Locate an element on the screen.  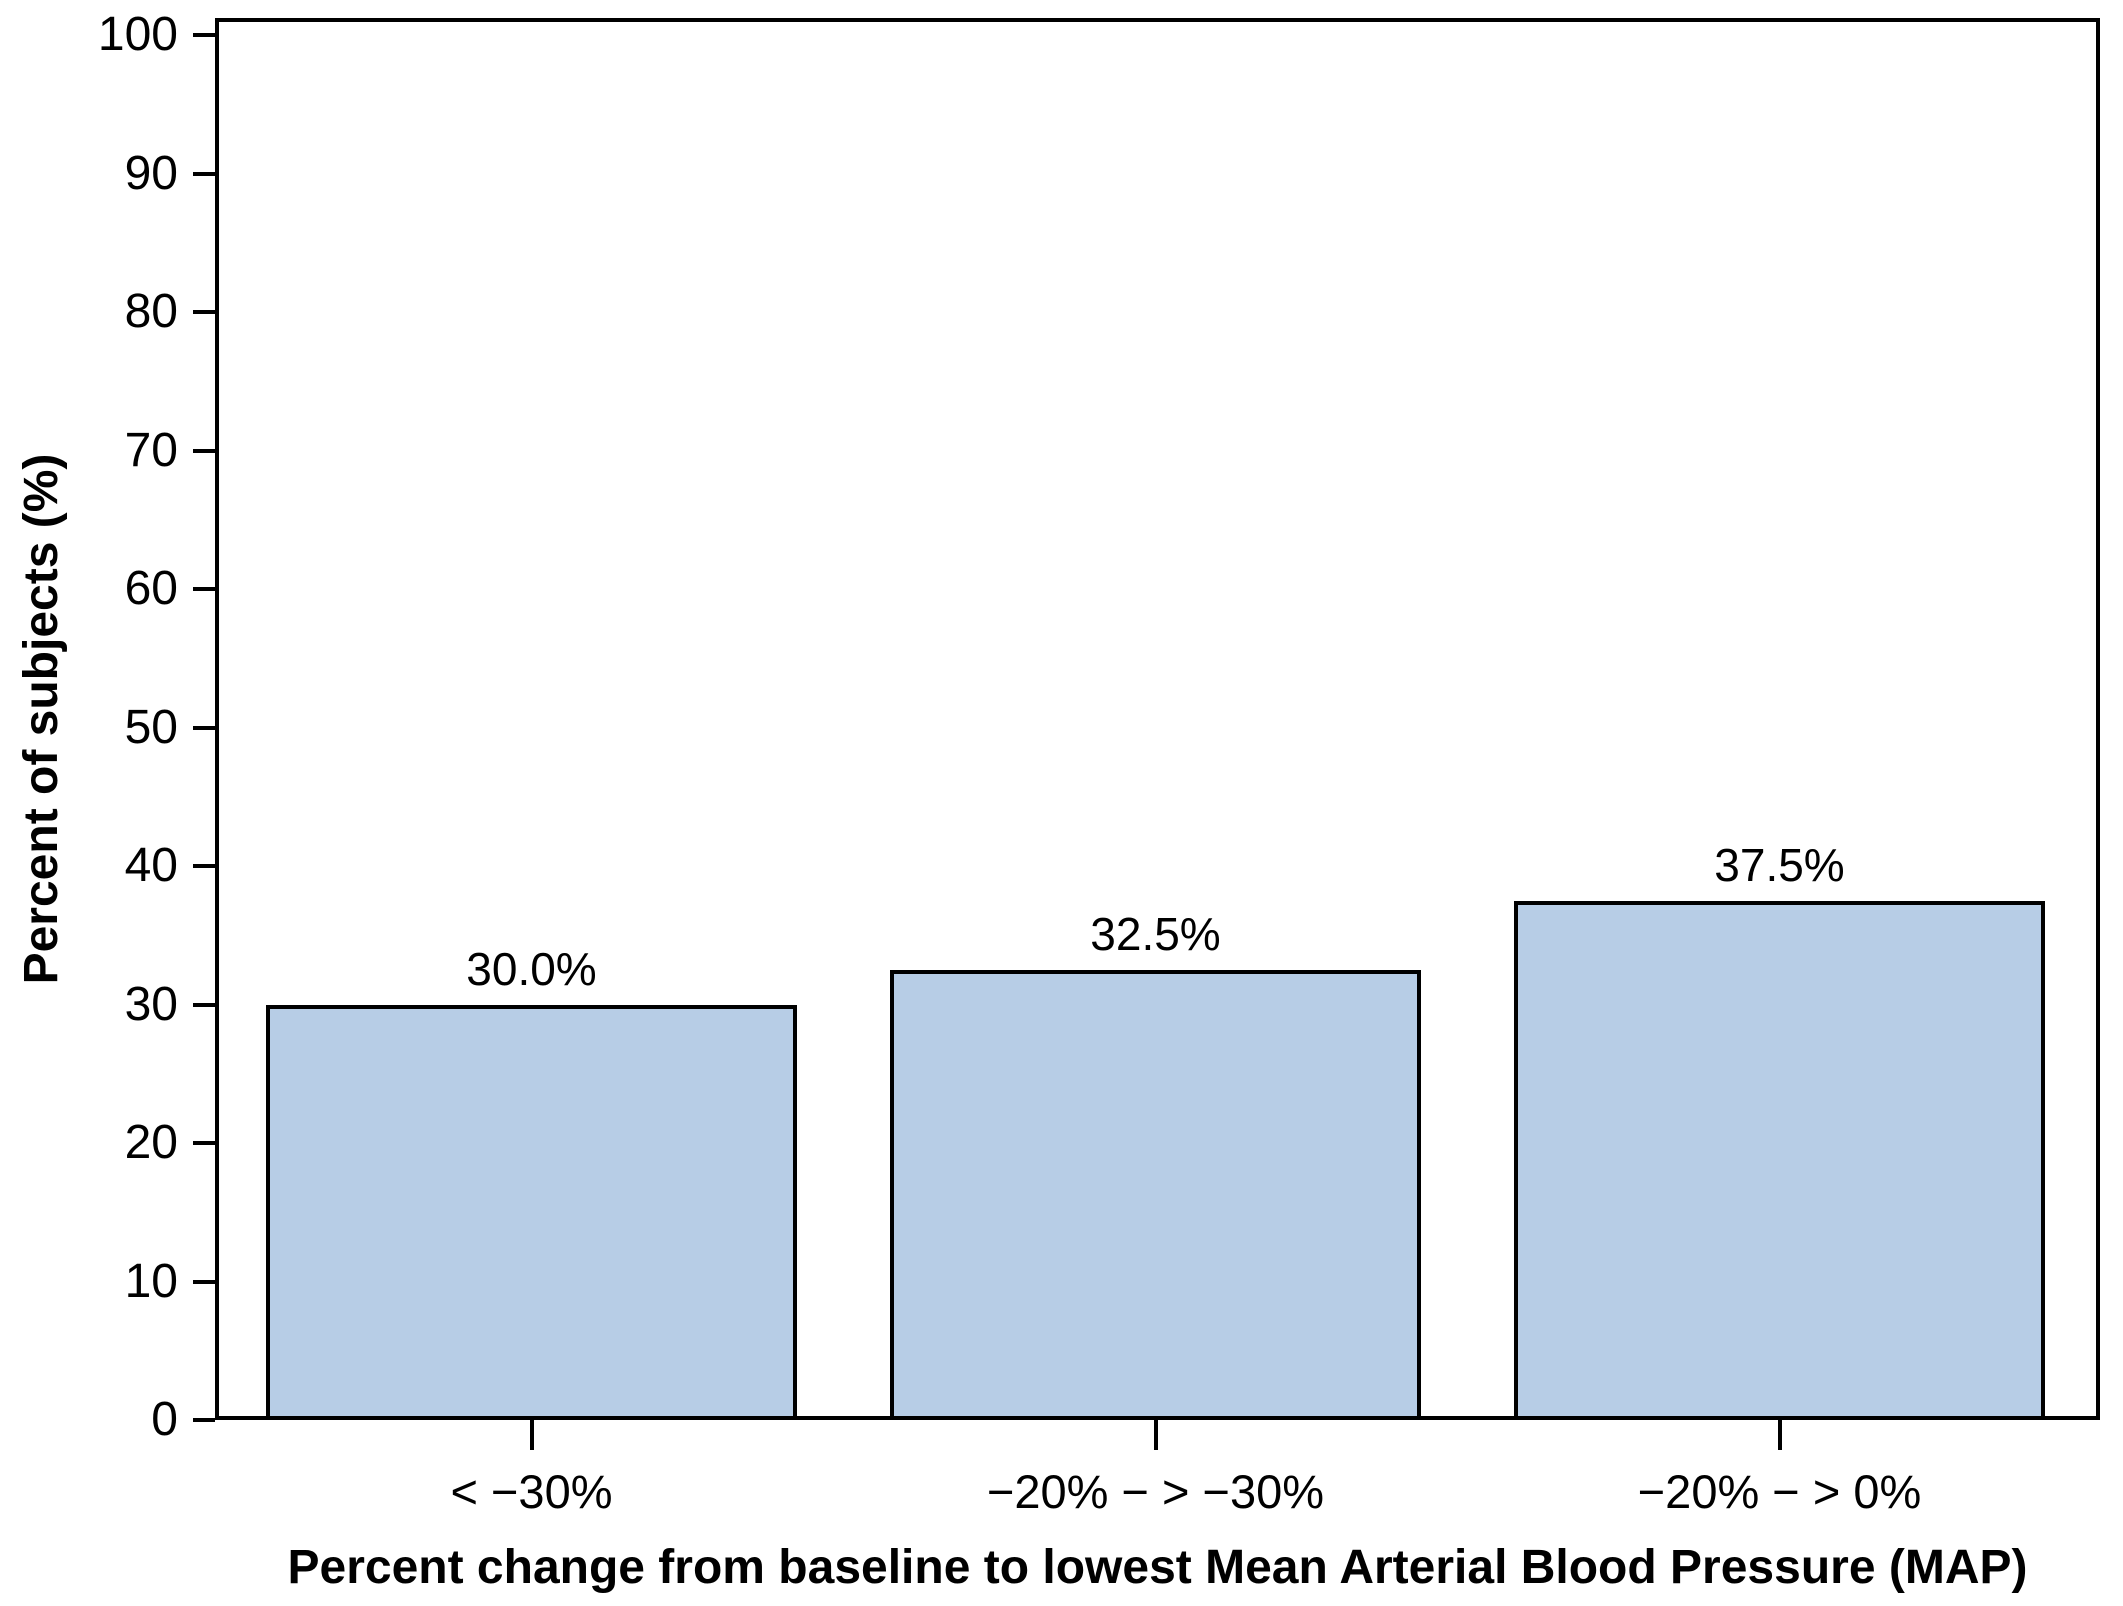
y-axis-tick-label: 100 is located at coordinates (137, 34).